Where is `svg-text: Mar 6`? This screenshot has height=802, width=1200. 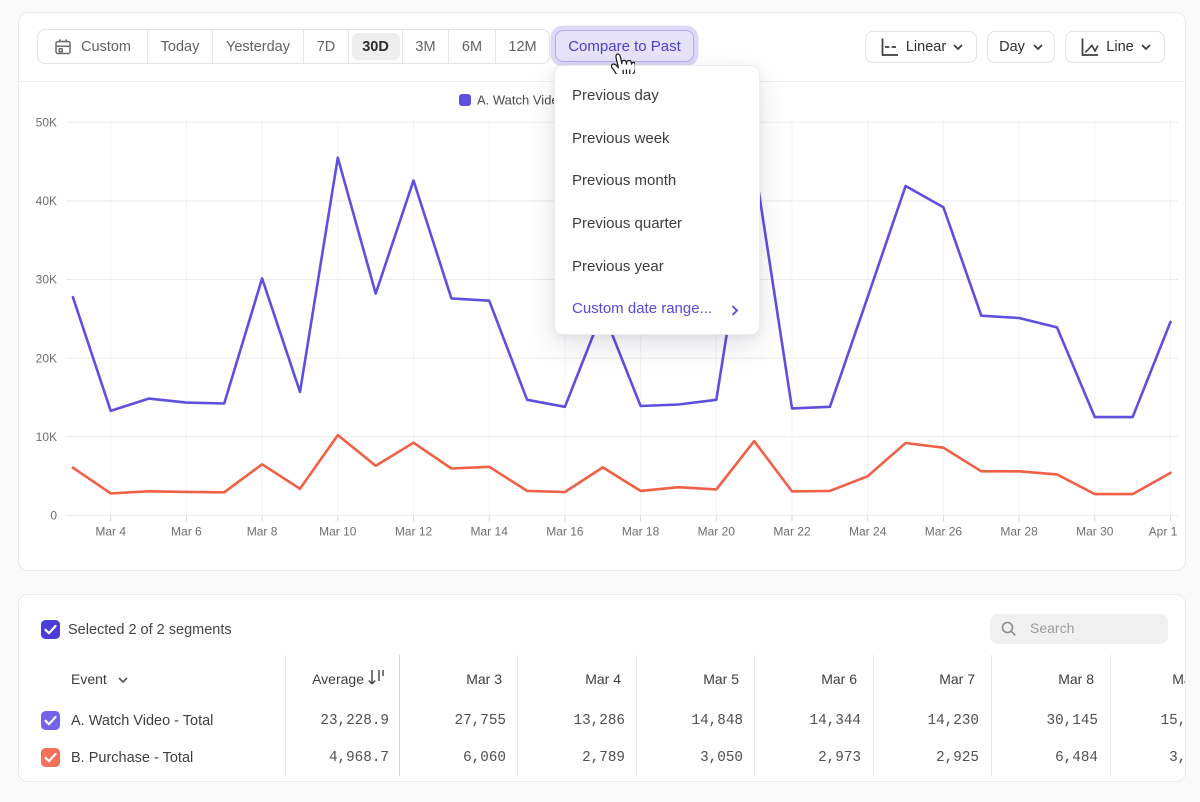 svg-text: Mar 6 is located at coordinates (186, 532).